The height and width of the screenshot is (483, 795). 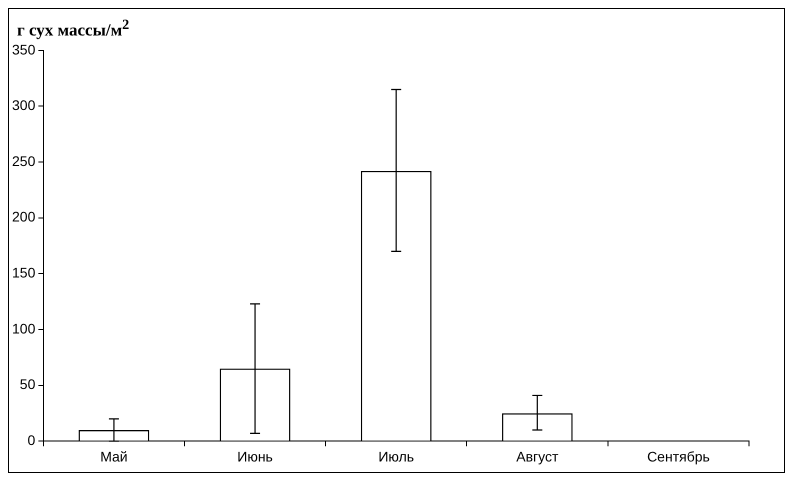 What do you see at coordinates (255, 456) in the screenshot?
I see `x-tick-label: Июнь` at bounding box center [255, 456].